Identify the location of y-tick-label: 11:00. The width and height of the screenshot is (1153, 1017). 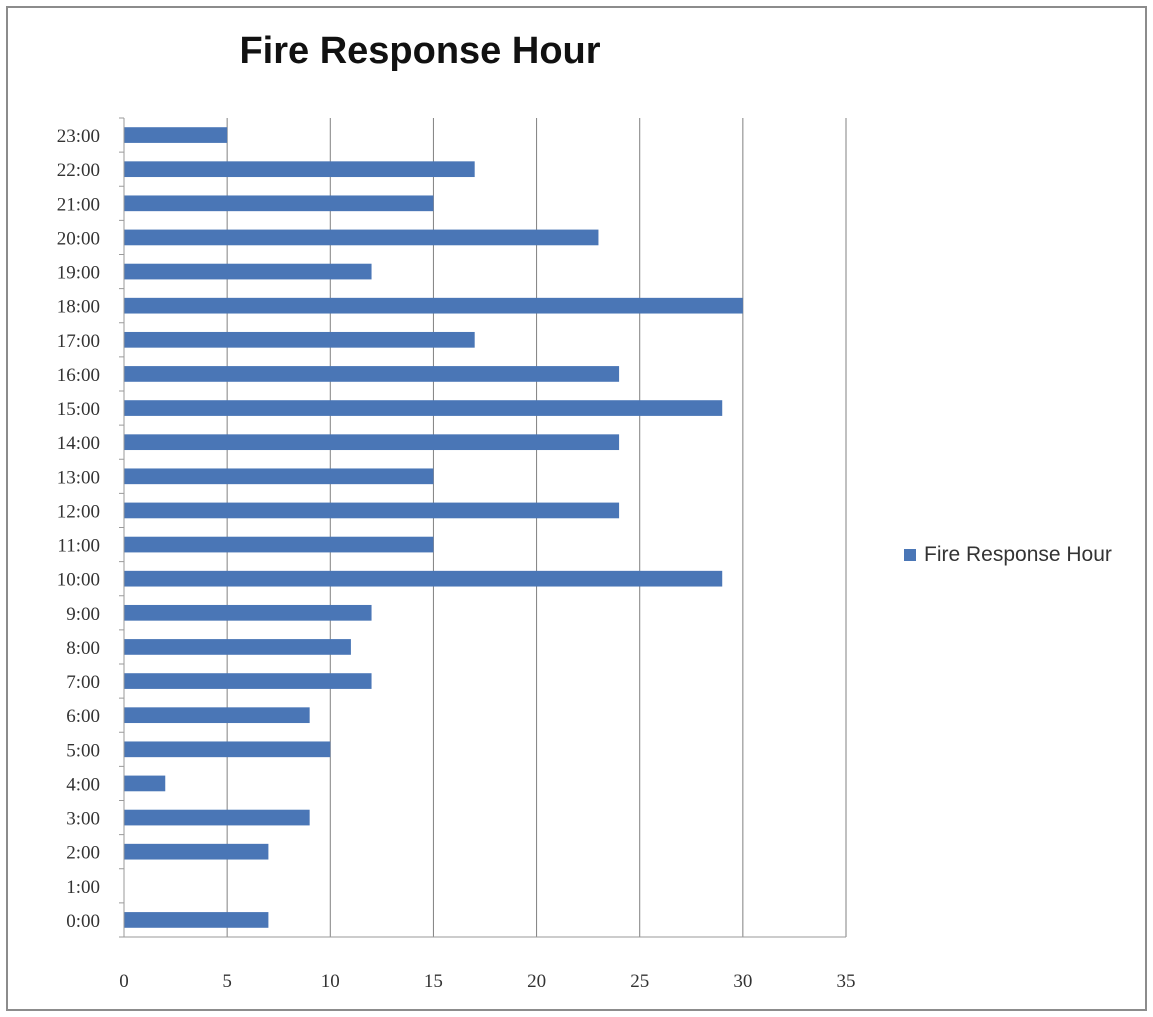
(78, 546).